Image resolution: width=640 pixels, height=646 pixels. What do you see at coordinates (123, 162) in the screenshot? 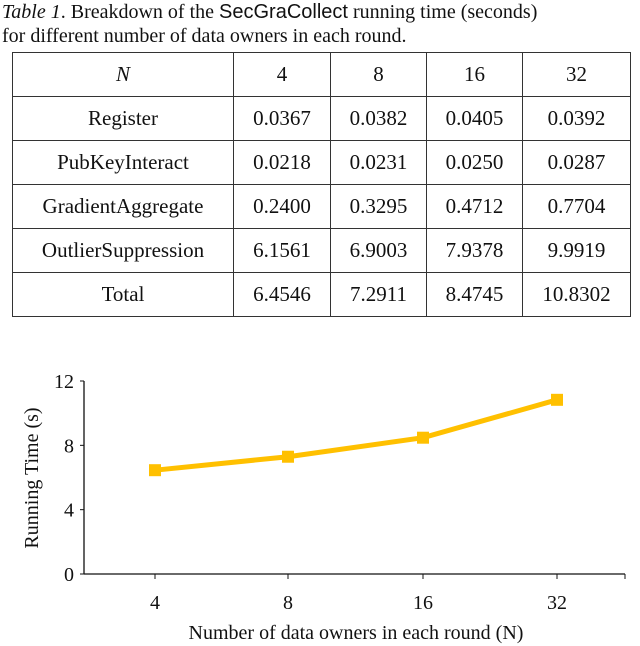
I see `row-label: PubKeyInteract` at bounding box center [123, 162].